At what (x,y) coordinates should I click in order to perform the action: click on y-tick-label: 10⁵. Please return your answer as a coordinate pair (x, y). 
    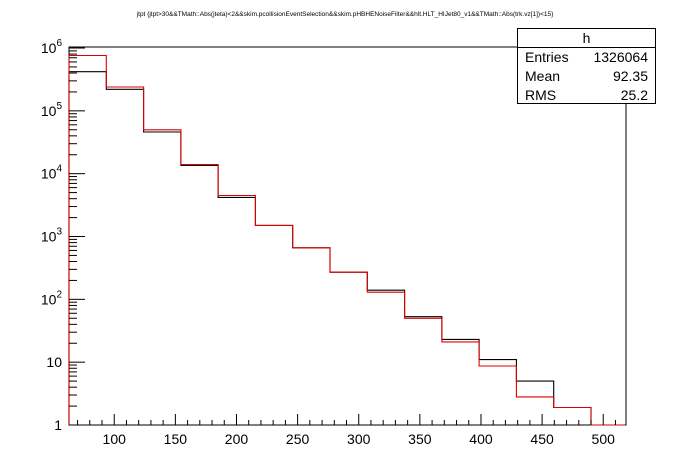
    Looking at the image, I should click on (52, 110).